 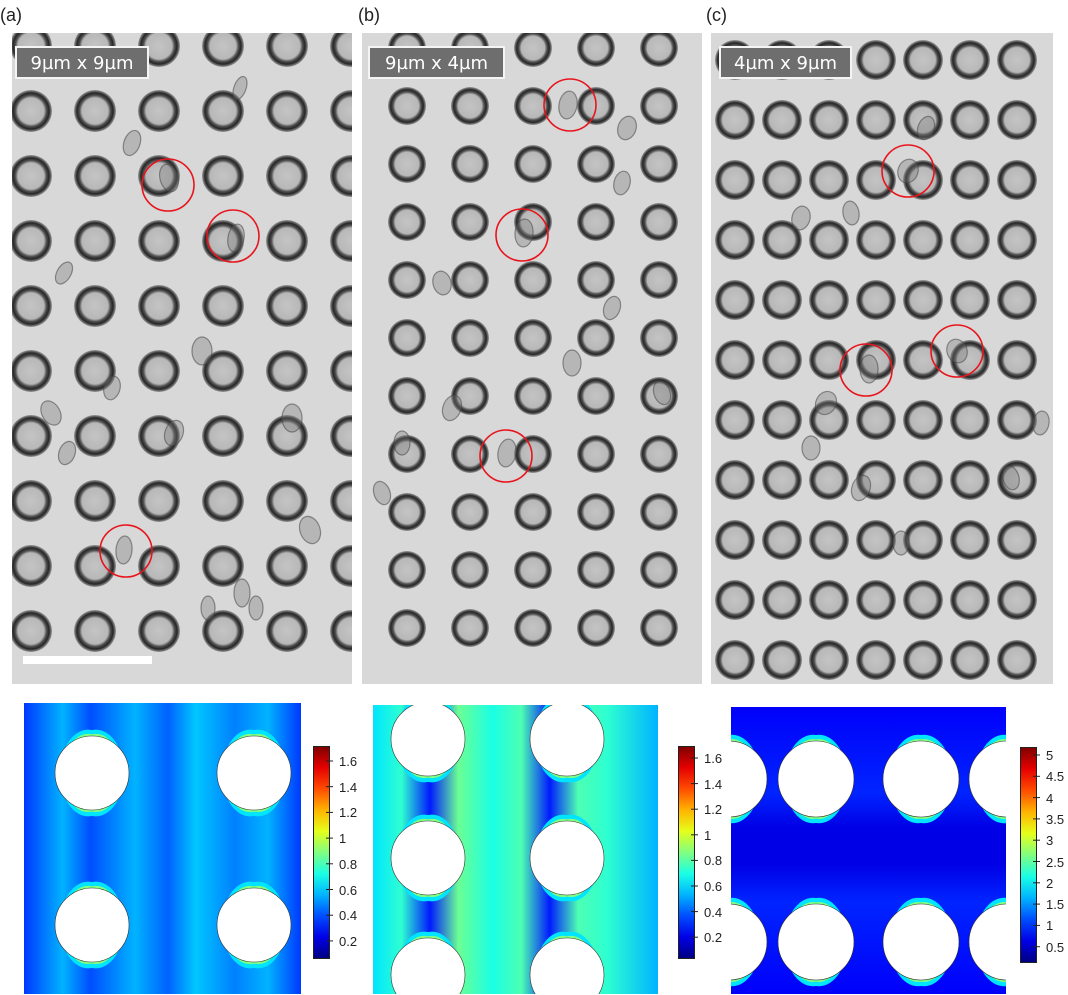 What do you see at coordinates (716, 15) in the screenshot?
I see `panel-label-c: (c)` at bounding box center [716, 15].